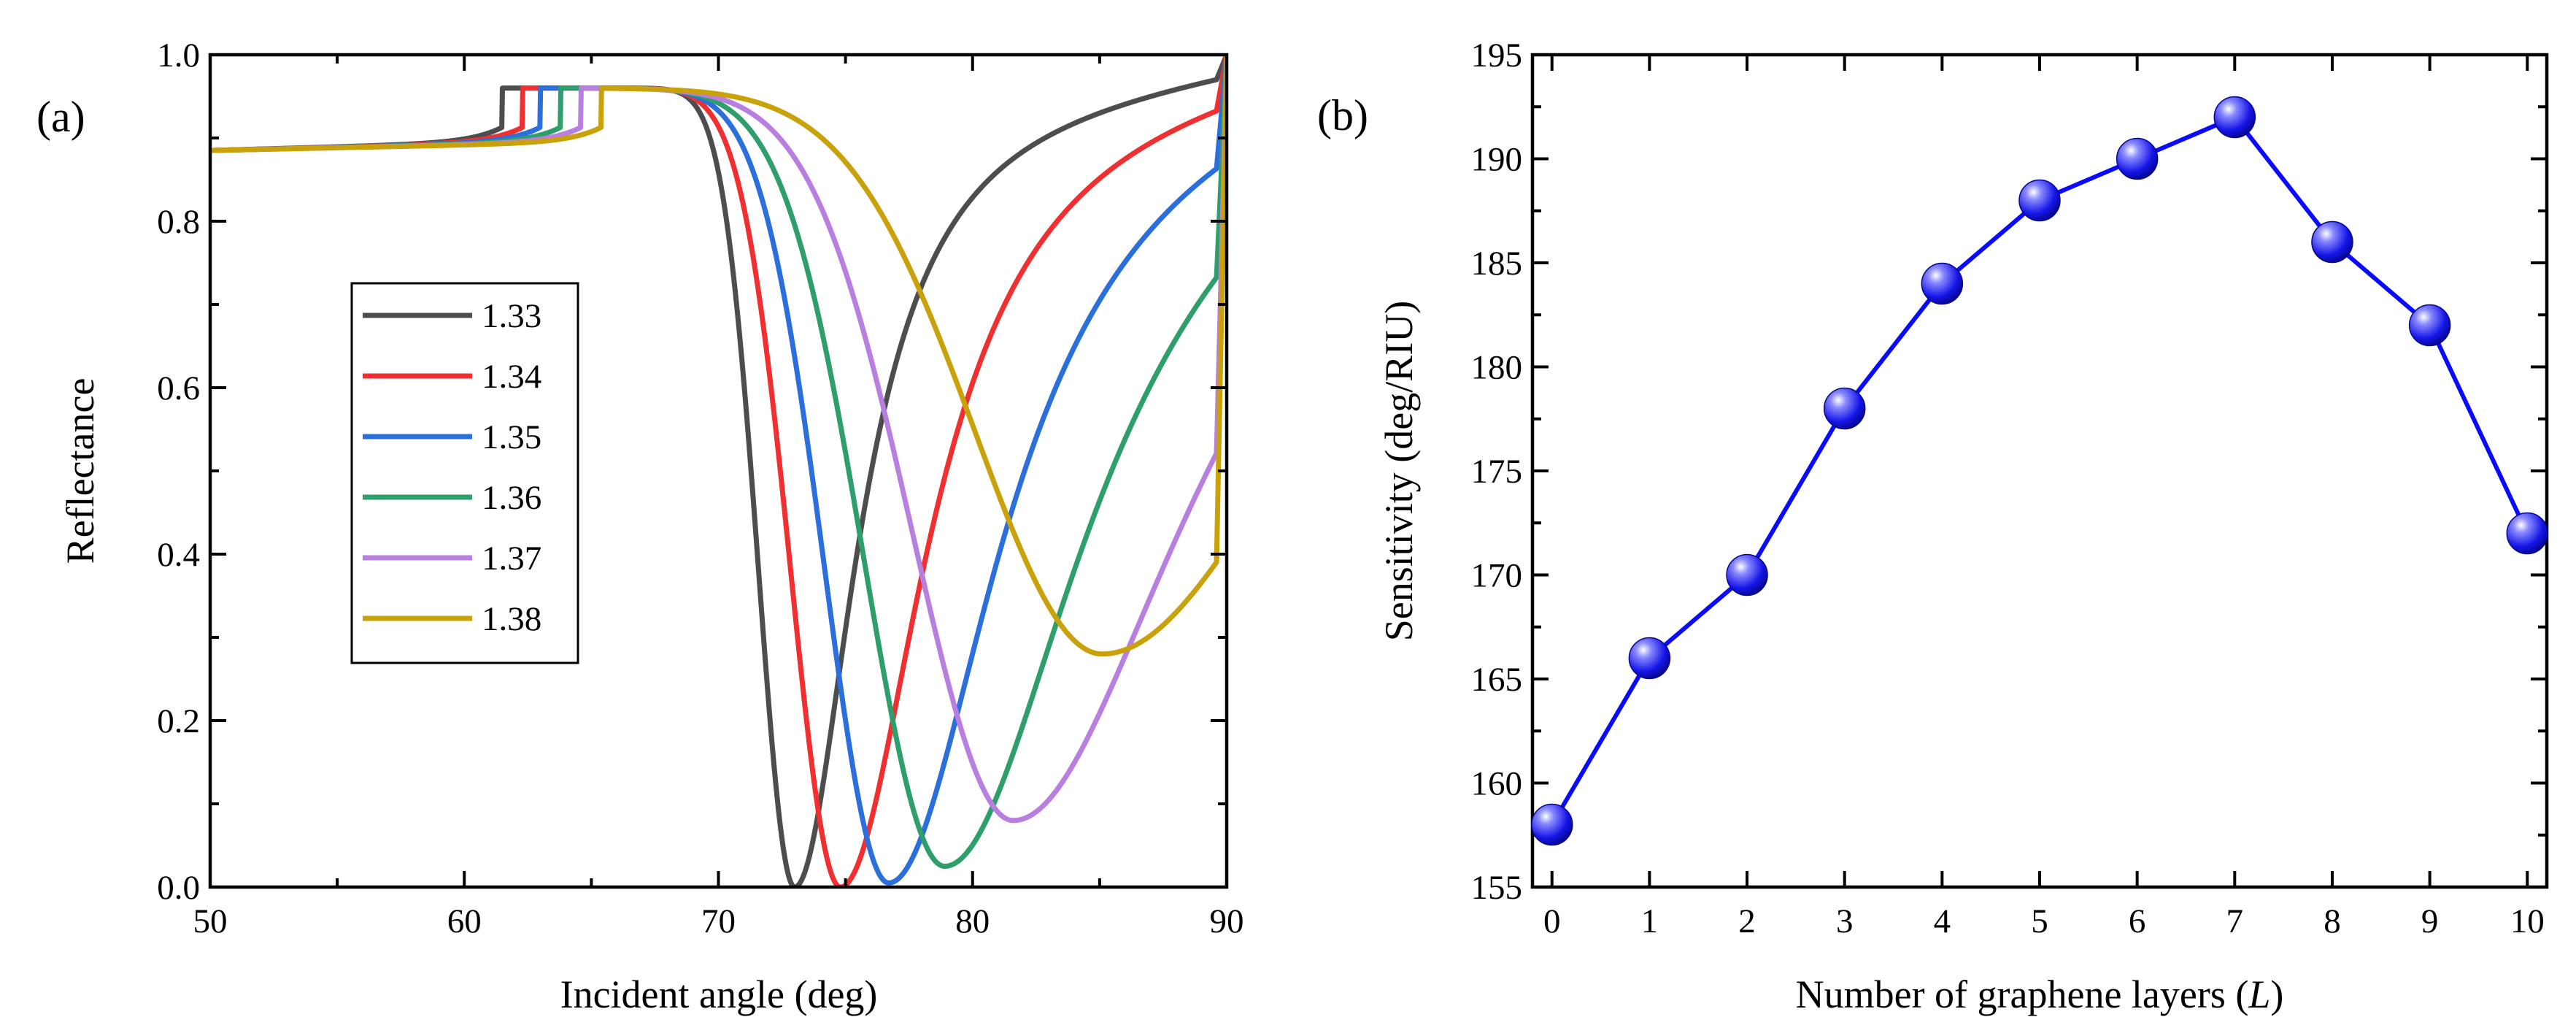 This screenshot has width=2576, height=1036. Describe the element at coordinates (2430, 921) in the screenshot. I see `x-tick-label: 9` at that location.